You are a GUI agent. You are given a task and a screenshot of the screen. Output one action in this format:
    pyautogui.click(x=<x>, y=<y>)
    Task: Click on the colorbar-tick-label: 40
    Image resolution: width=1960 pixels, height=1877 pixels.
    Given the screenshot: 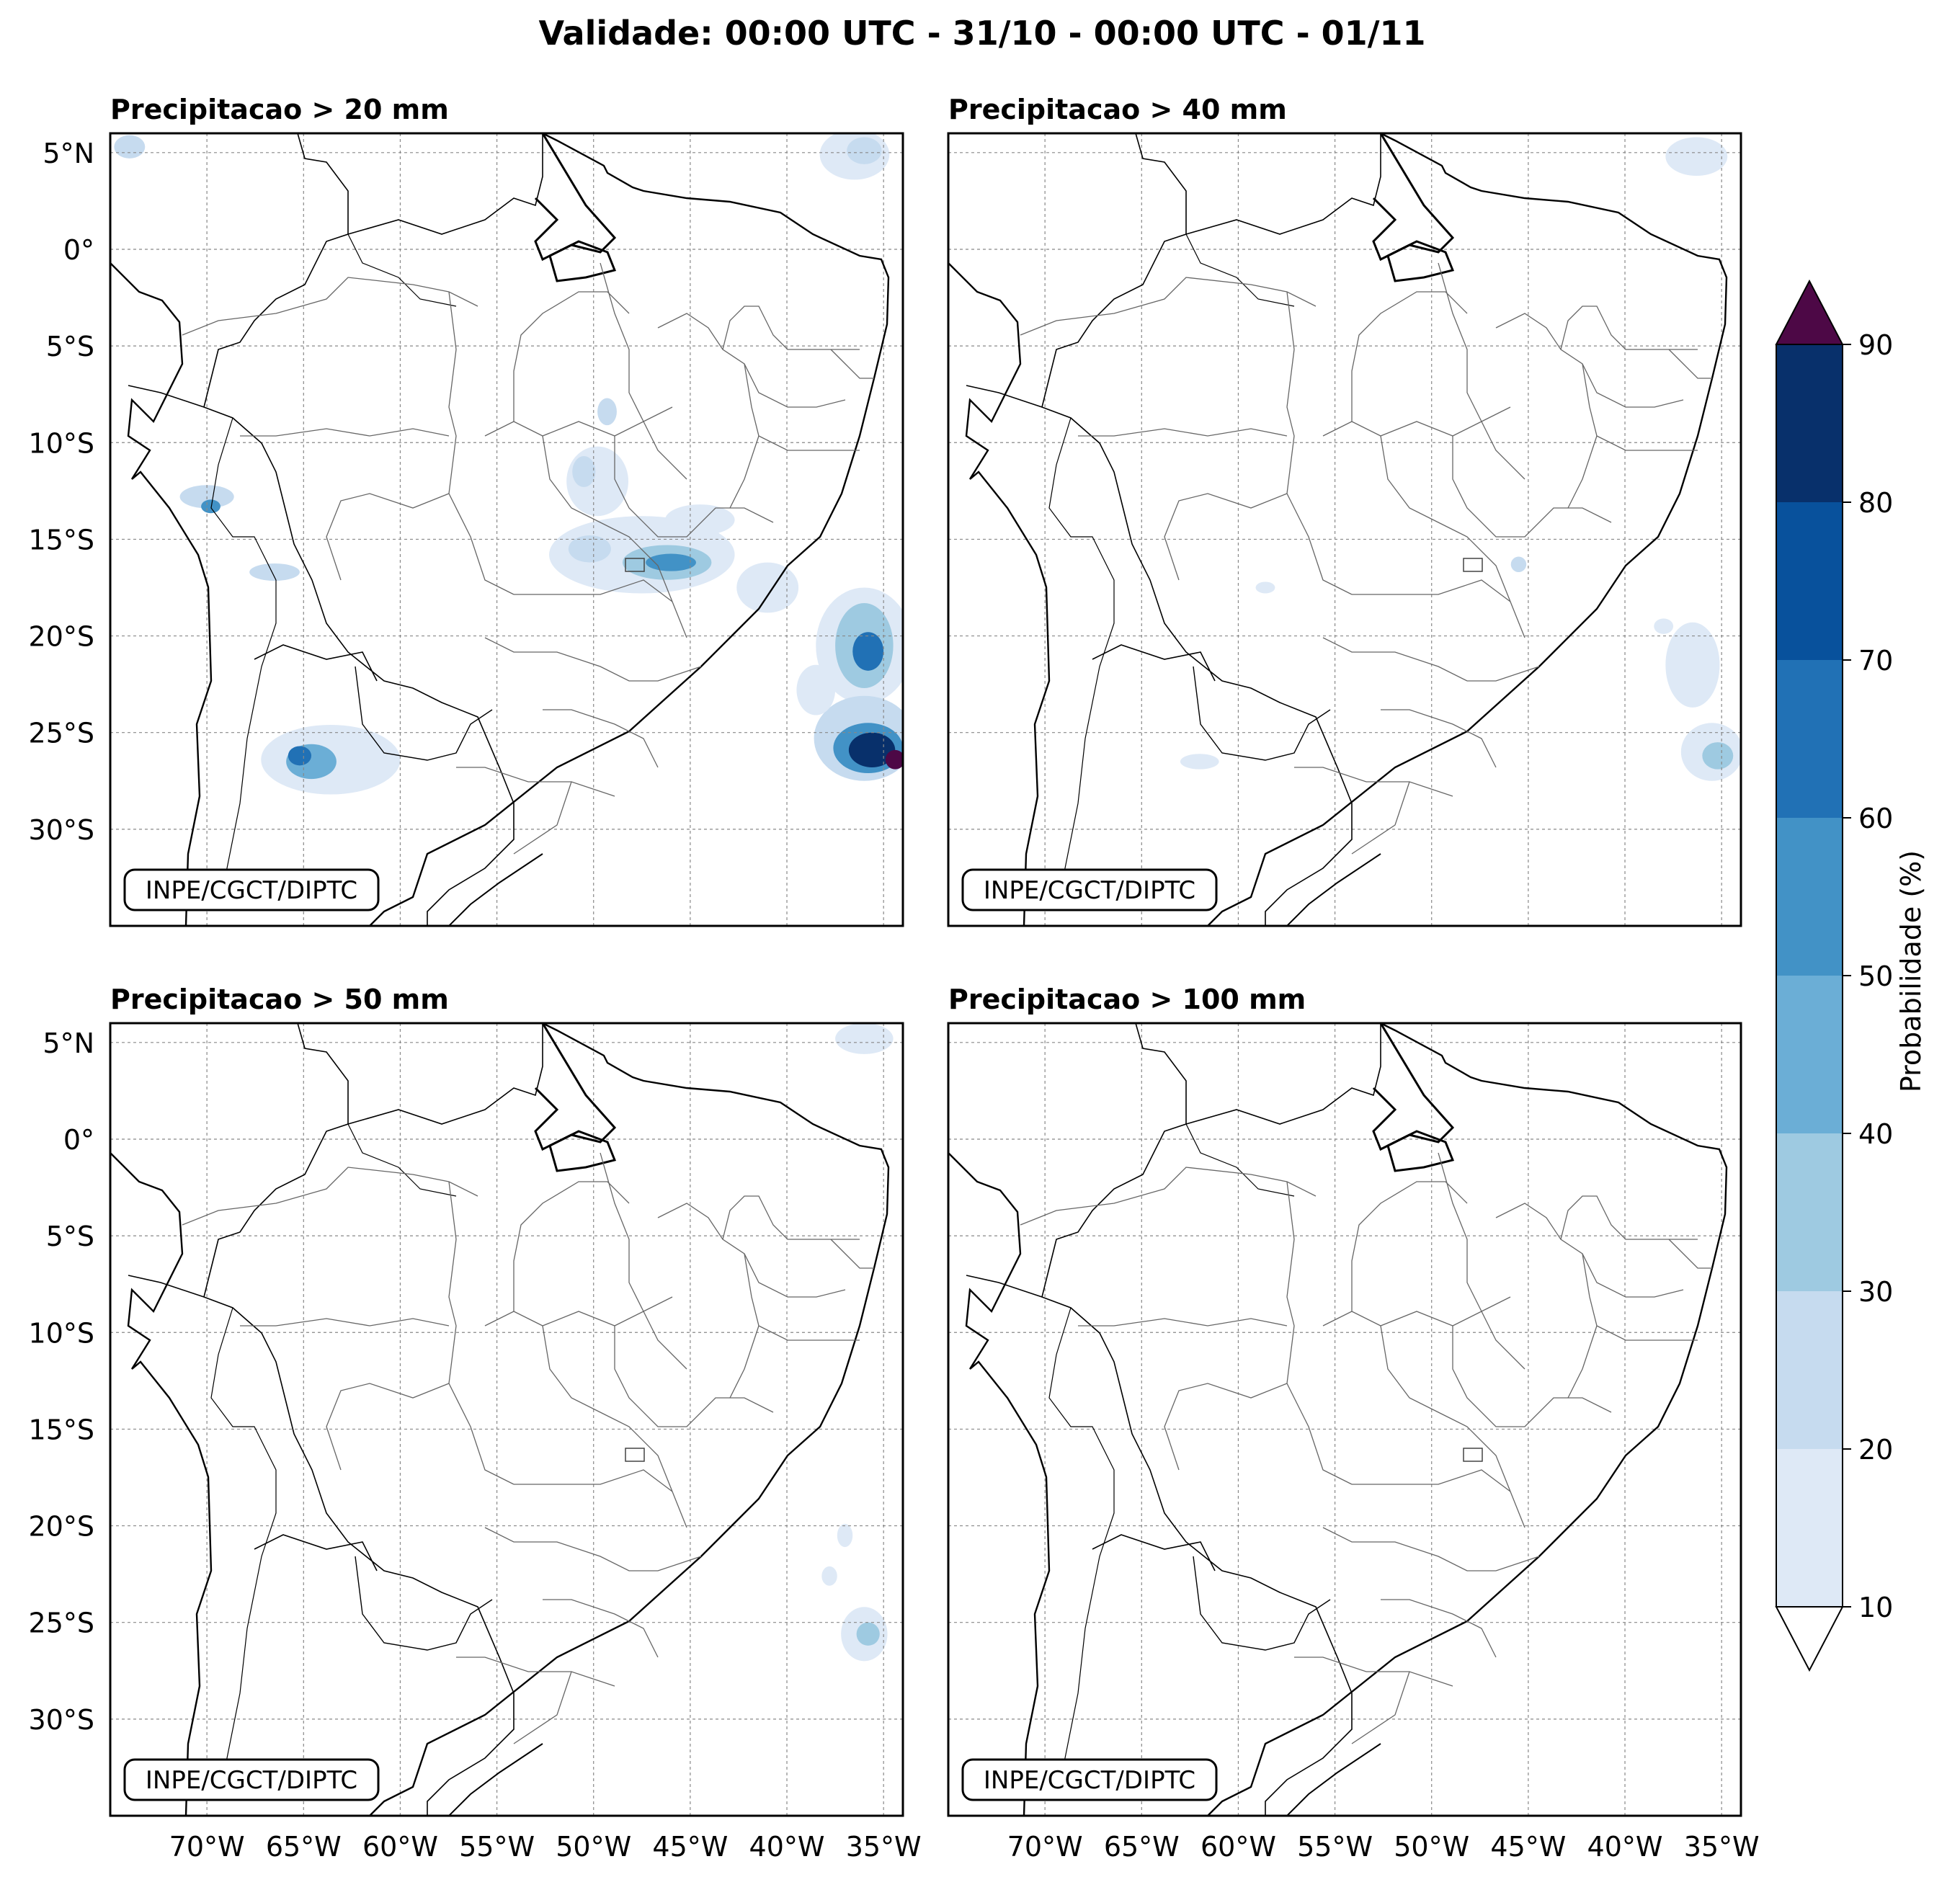 What is the action you would take?
    pyautogui.click(x=1875, y=1134)
    